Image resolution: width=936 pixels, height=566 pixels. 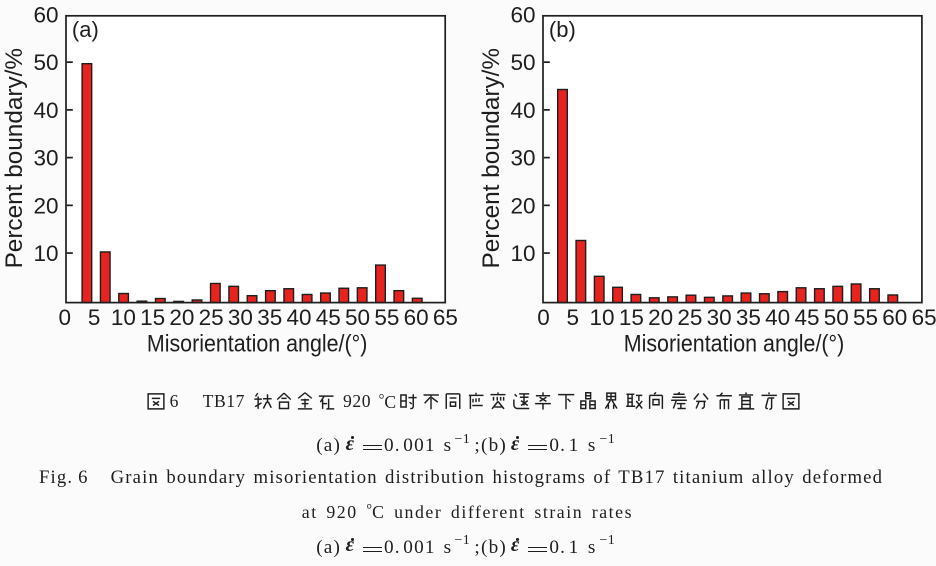 What do you see at coordinates (85, 29) in the screenshot?
I see `svg-text: (a)` at bounding box center [85, 29].